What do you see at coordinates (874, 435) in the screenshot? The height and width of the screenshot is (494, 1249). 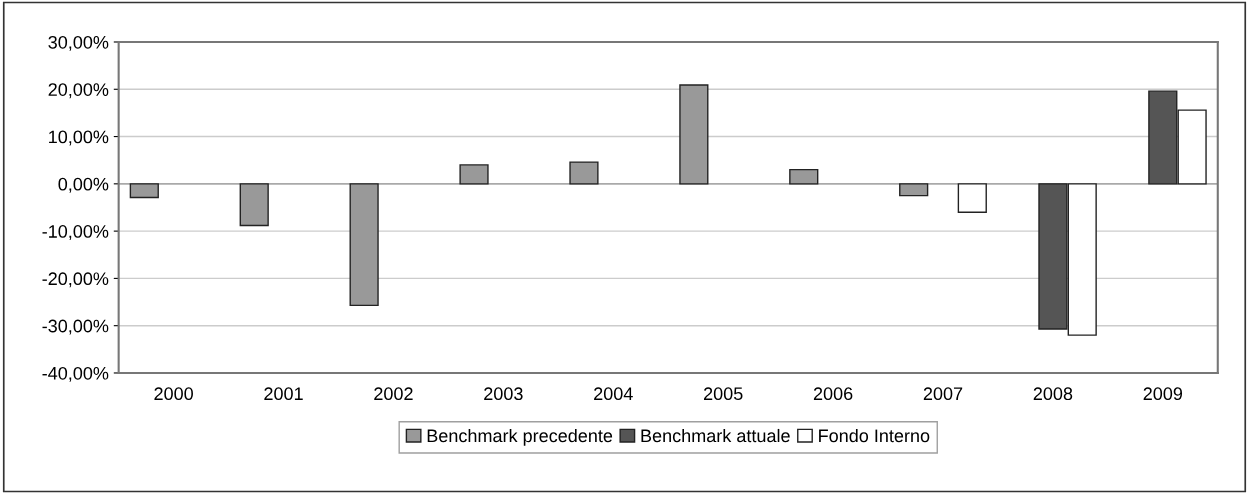 I see `legend-label: Fondo Interno` at bounding box center [874, 435].